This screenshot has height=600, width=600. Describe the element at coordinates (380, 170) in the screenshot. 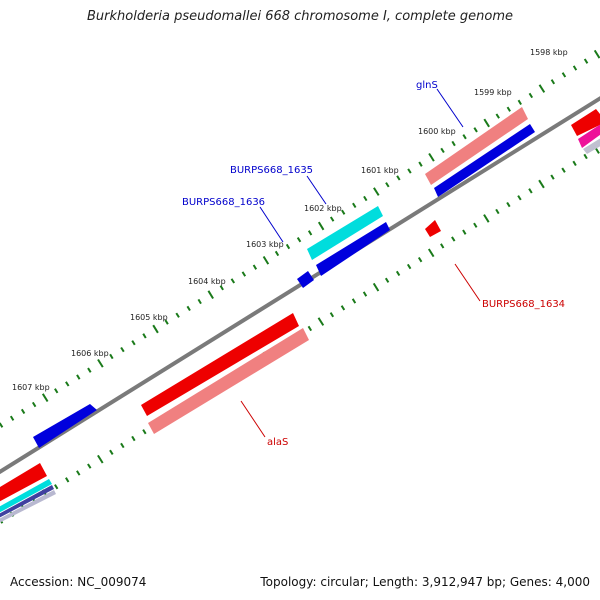

I see `tick-label: 1601 kbp` at that location.